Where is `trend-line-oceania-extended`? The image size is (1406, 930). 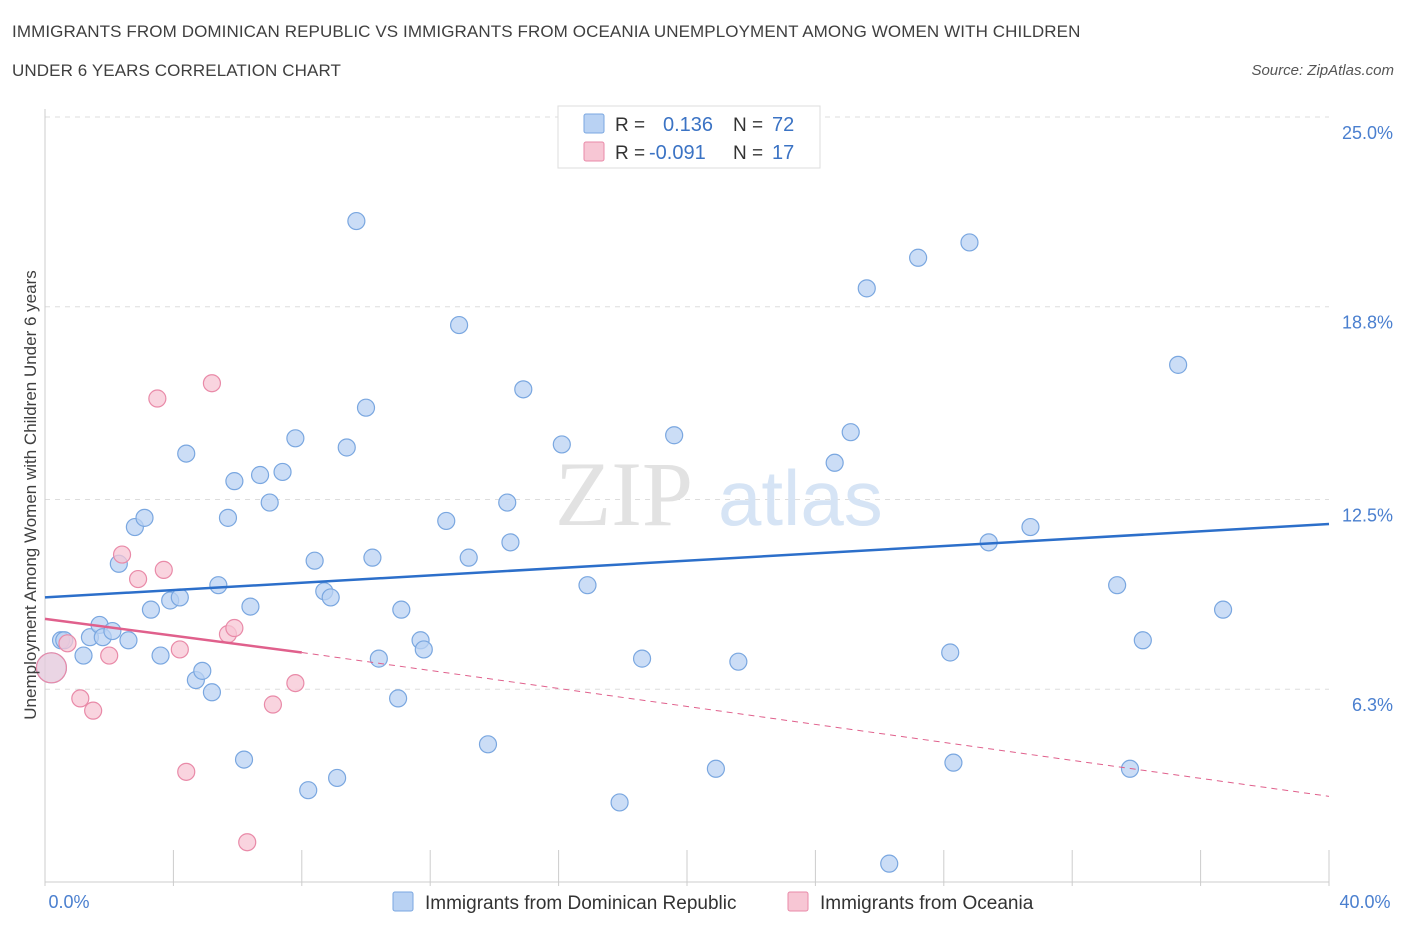 trend-line-oceania-extended is located at coordinates (815, 724).